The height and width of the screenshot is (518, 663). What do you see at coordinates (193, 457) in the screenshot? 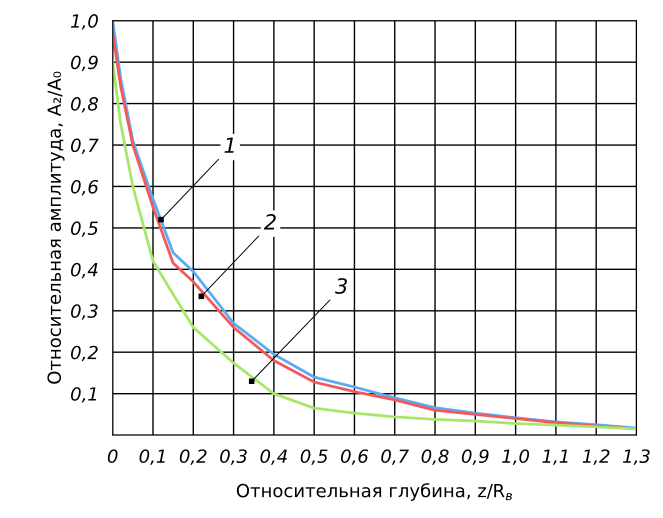
I see `x-tick-label: 0,2` at bounding box center [193, 457].